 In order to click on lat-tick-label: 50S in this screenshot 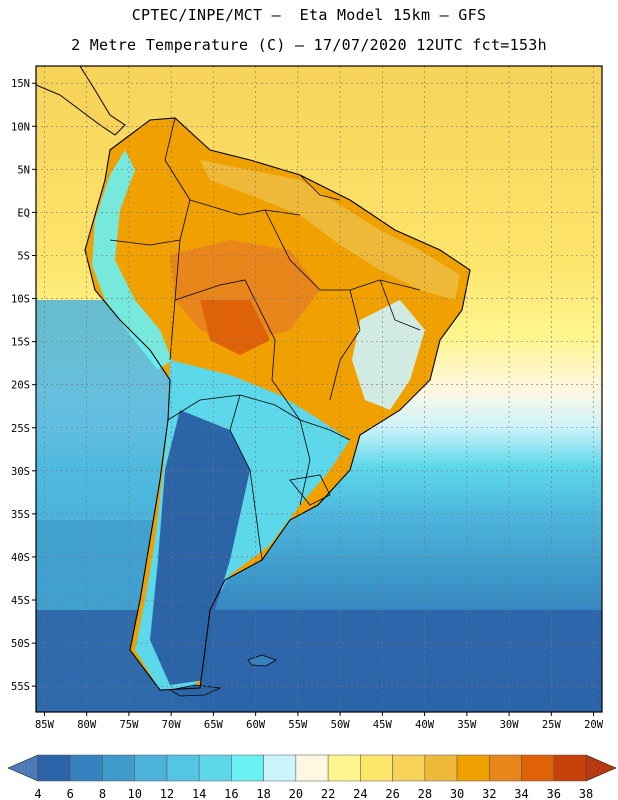, I will do `click(20, 644)`.